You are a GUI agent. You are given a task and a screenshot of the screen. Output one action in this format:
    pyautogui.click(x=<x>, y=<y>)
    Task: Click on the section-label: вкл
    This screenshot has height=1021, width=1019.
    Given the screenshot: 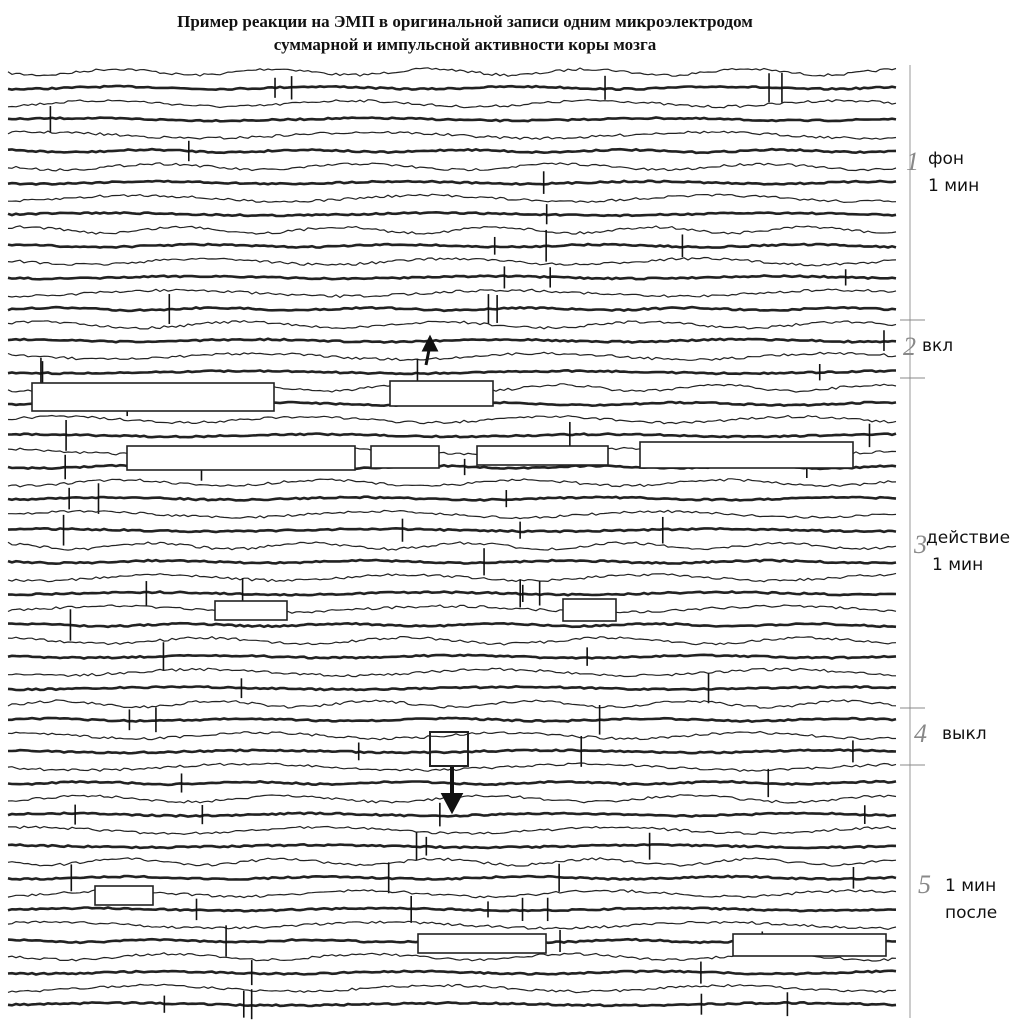 What is the action you would take?
    pyautogui.click(x=937, y=346)
    